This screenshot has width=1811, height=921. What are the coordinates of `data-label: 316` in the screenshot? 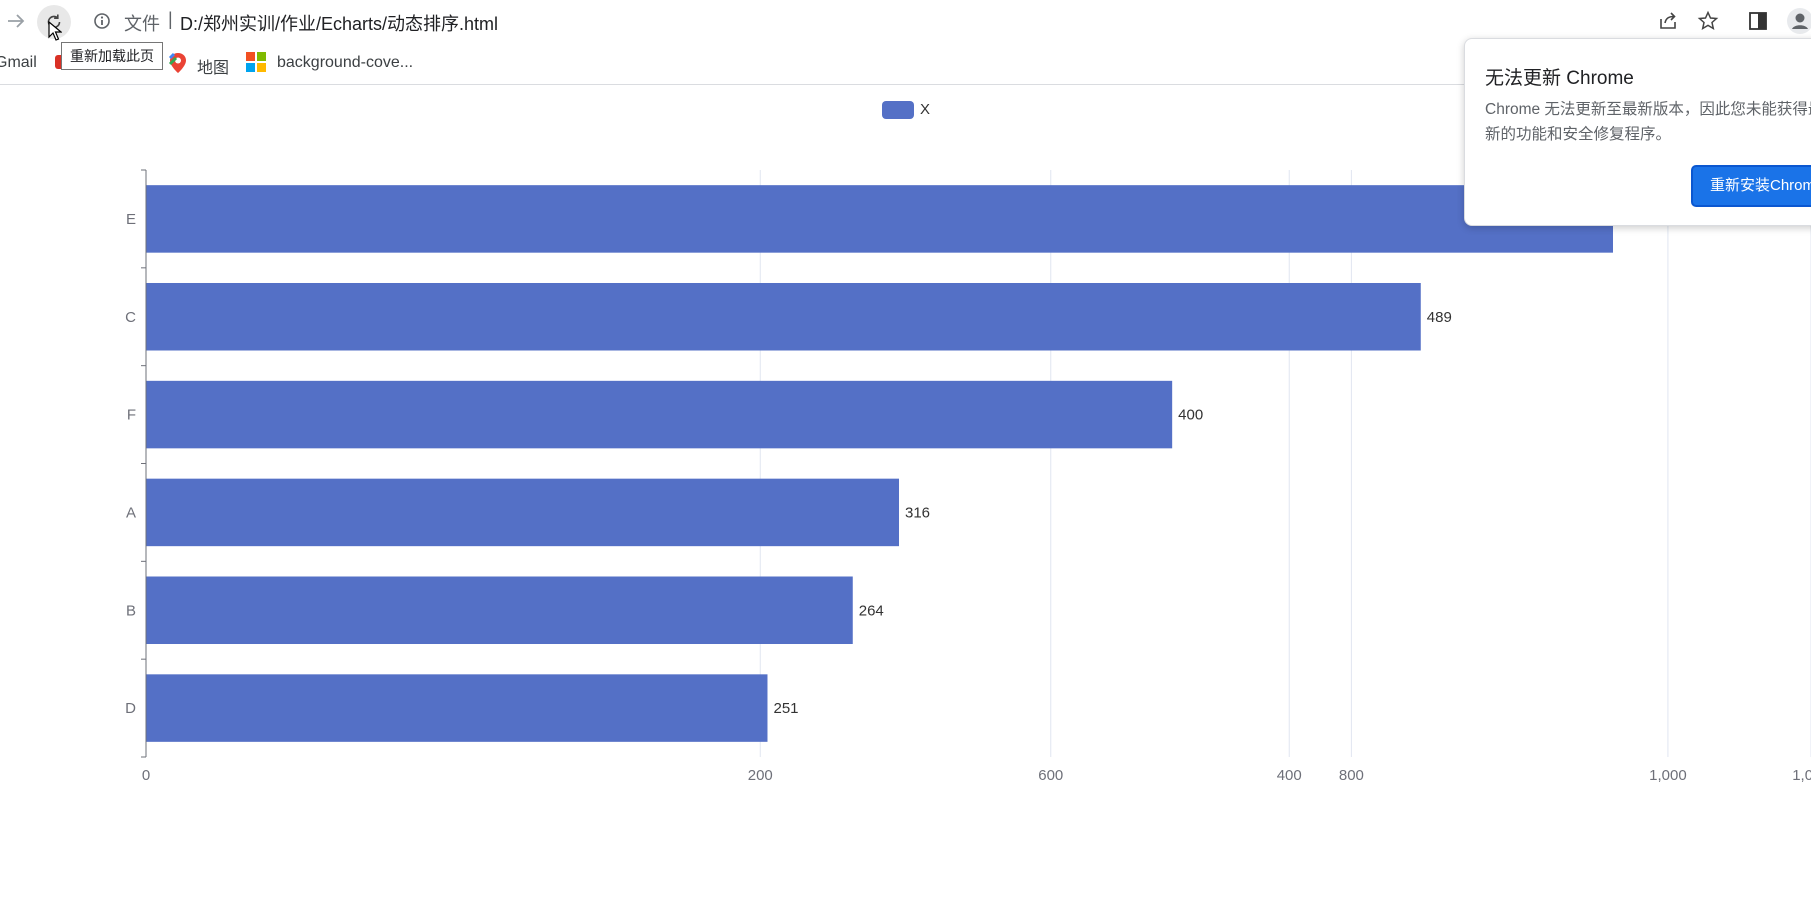 It's located at (917, 512).